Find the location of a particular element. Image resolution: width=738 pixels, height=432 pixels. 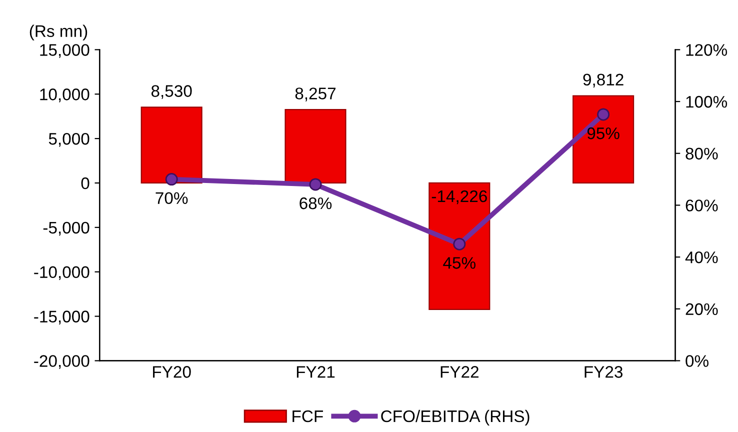

data-label: 45% is located at coordinates (459, 263).